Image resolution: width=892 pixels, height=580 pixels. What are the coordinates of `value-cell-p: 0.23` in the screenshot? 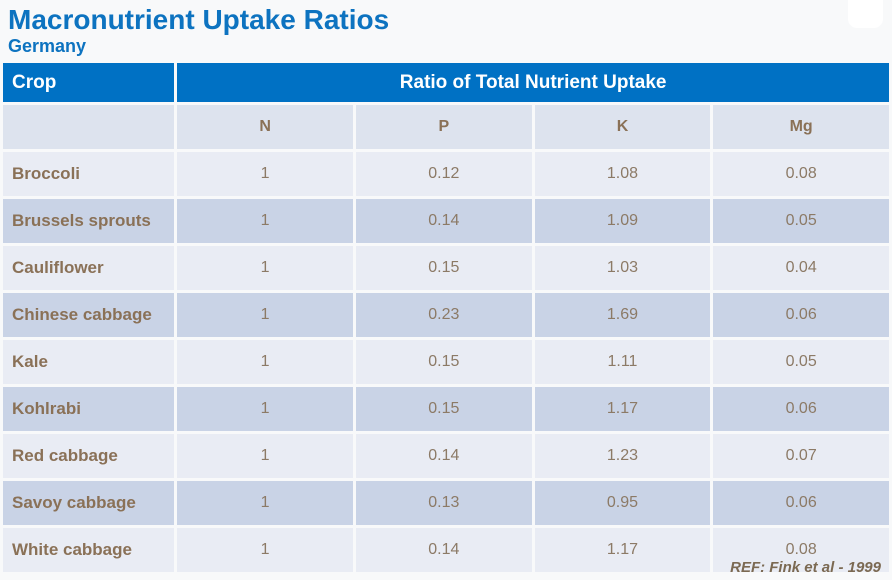 It's located at (443, 315).